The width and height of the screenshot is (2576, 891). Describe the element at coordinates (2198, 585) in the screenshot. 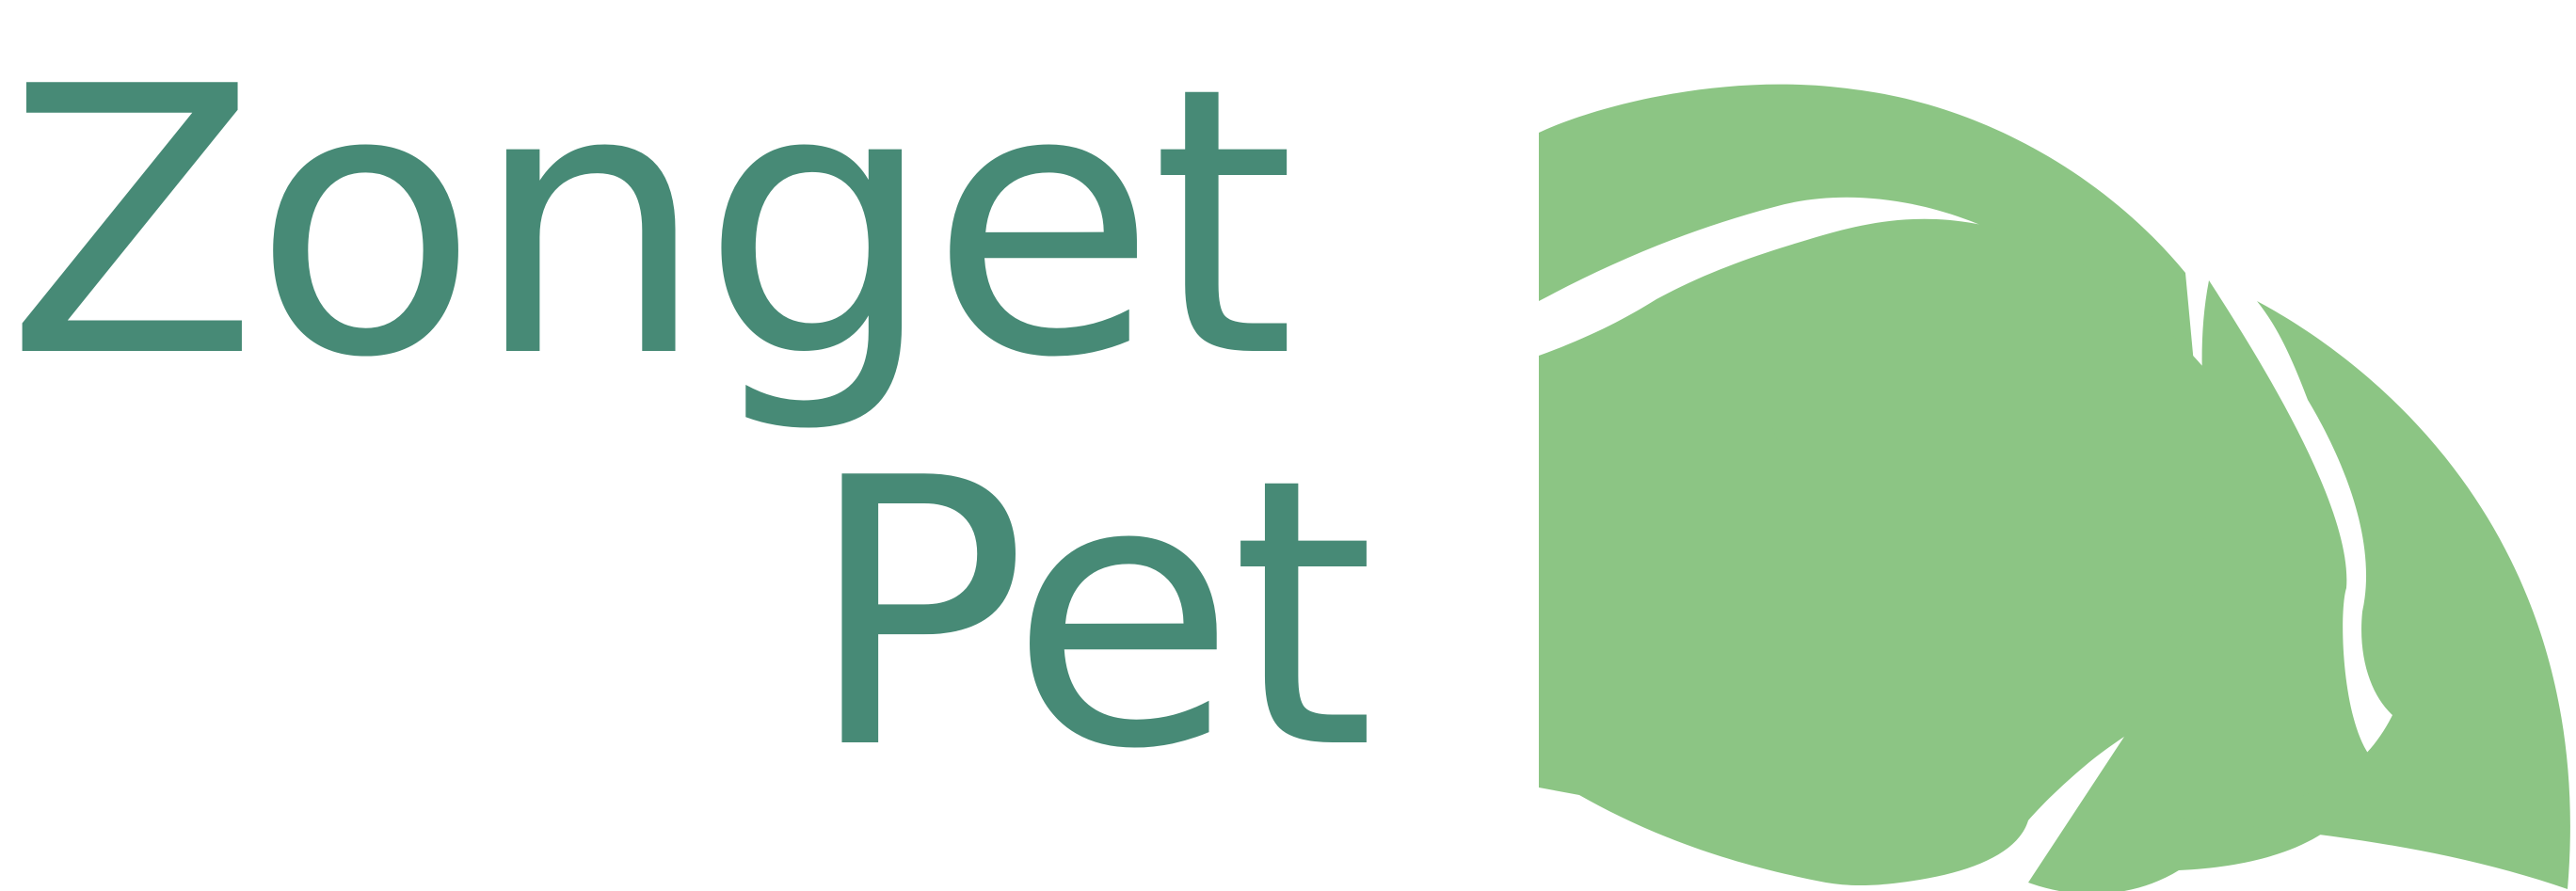

I see `mark-middle-stripe` at that location.